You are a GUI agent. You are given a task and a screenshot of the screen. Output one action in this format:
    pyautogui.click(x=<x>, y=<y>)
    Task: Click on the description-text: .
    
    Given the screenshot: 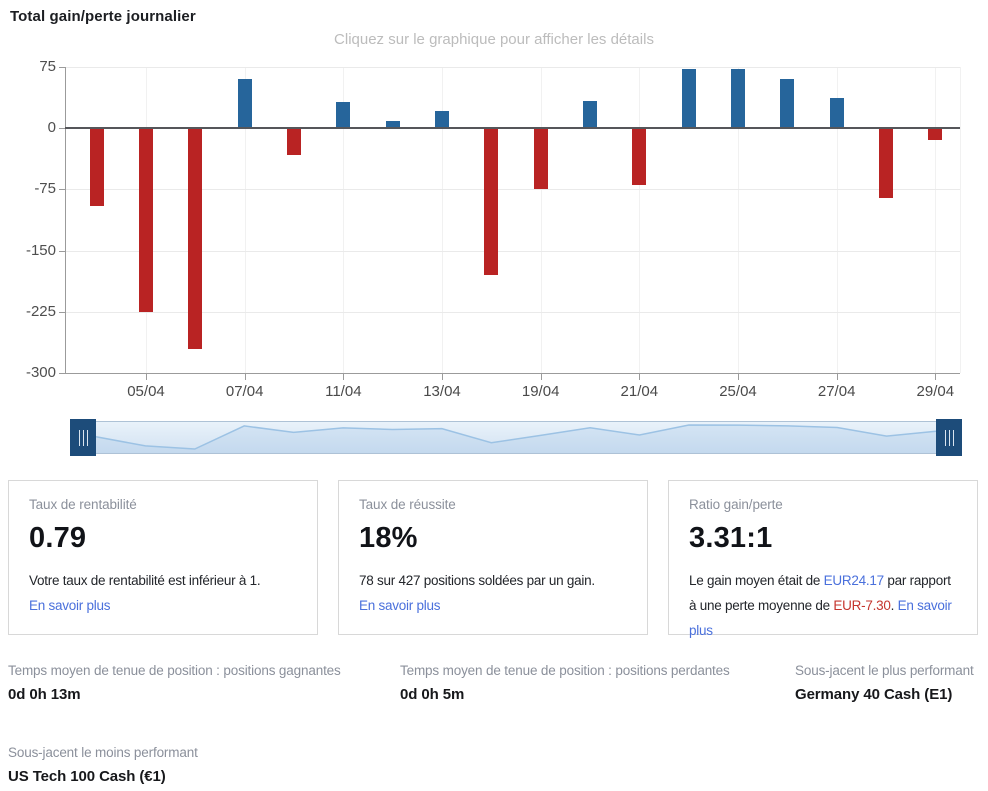 What is the action you would take?
    pyautogui.click(x=894, y=605)
    